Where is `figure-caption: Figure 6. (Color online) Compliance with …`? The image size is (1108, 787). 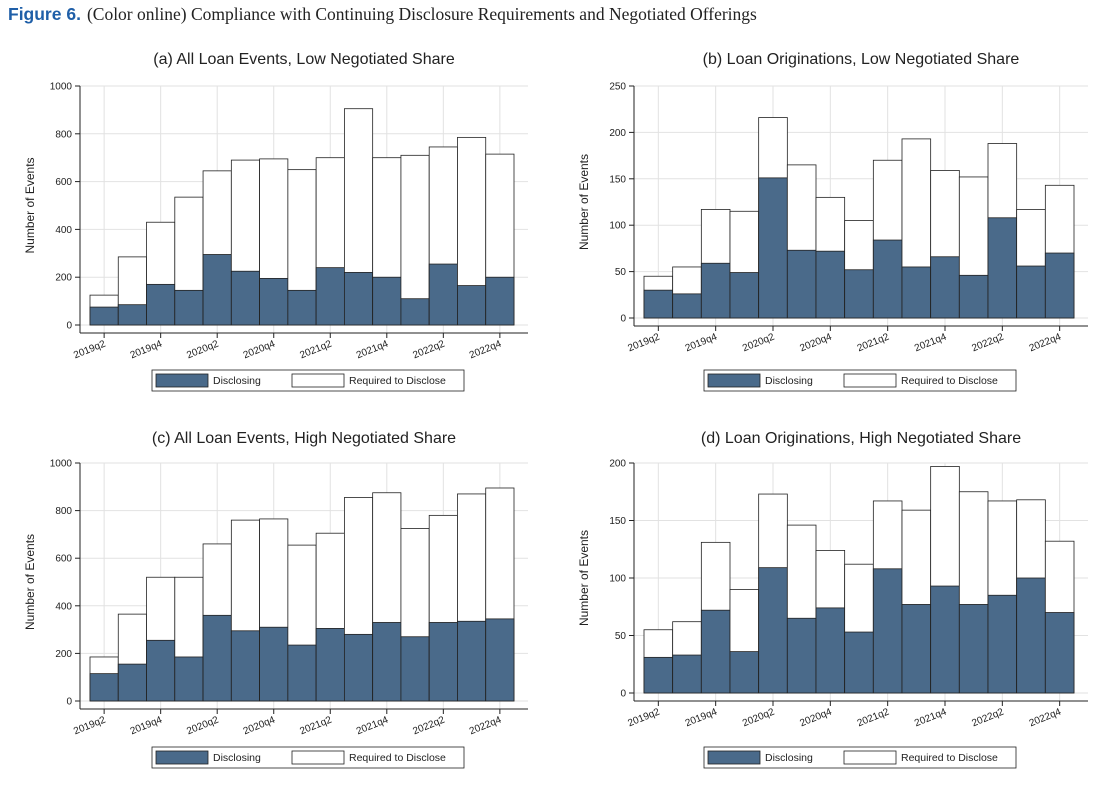
figure-caption: Figure 6. (Color online) Compliance with … is located at coordinates (382, 14).